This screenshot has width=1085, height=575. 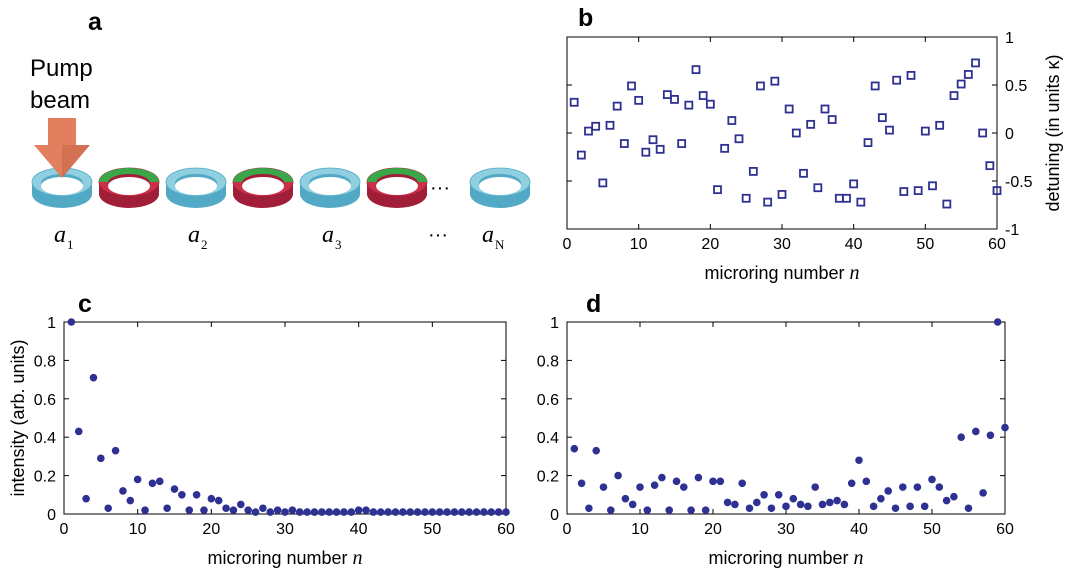 I want to click on y-tick-label: 0.4, so click(x=548, y=438).